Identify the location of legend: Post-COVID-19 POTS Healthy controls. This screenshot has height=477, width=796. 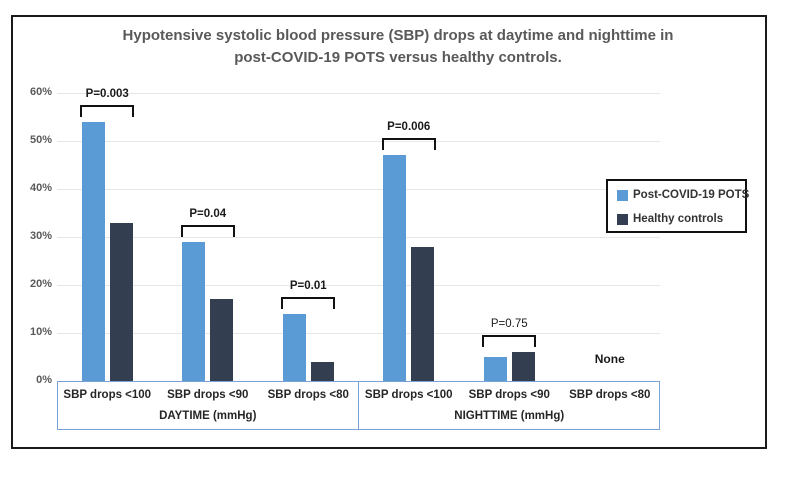
(677, 206).